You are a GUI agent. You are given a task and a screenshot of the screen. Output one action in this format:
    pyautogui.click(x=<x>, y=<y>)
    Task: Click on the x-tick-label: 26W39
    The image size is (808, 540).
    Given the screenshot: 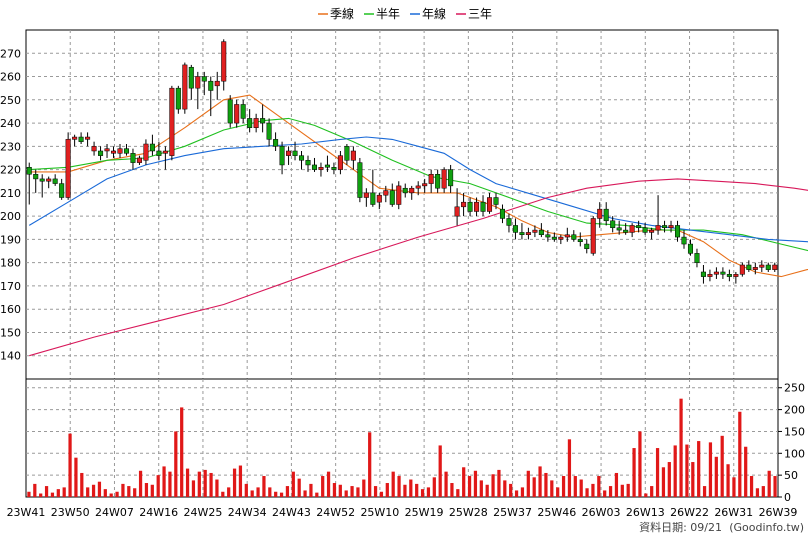 What is the action you would take?
    pyautogui.click(x=778, y=512)
    